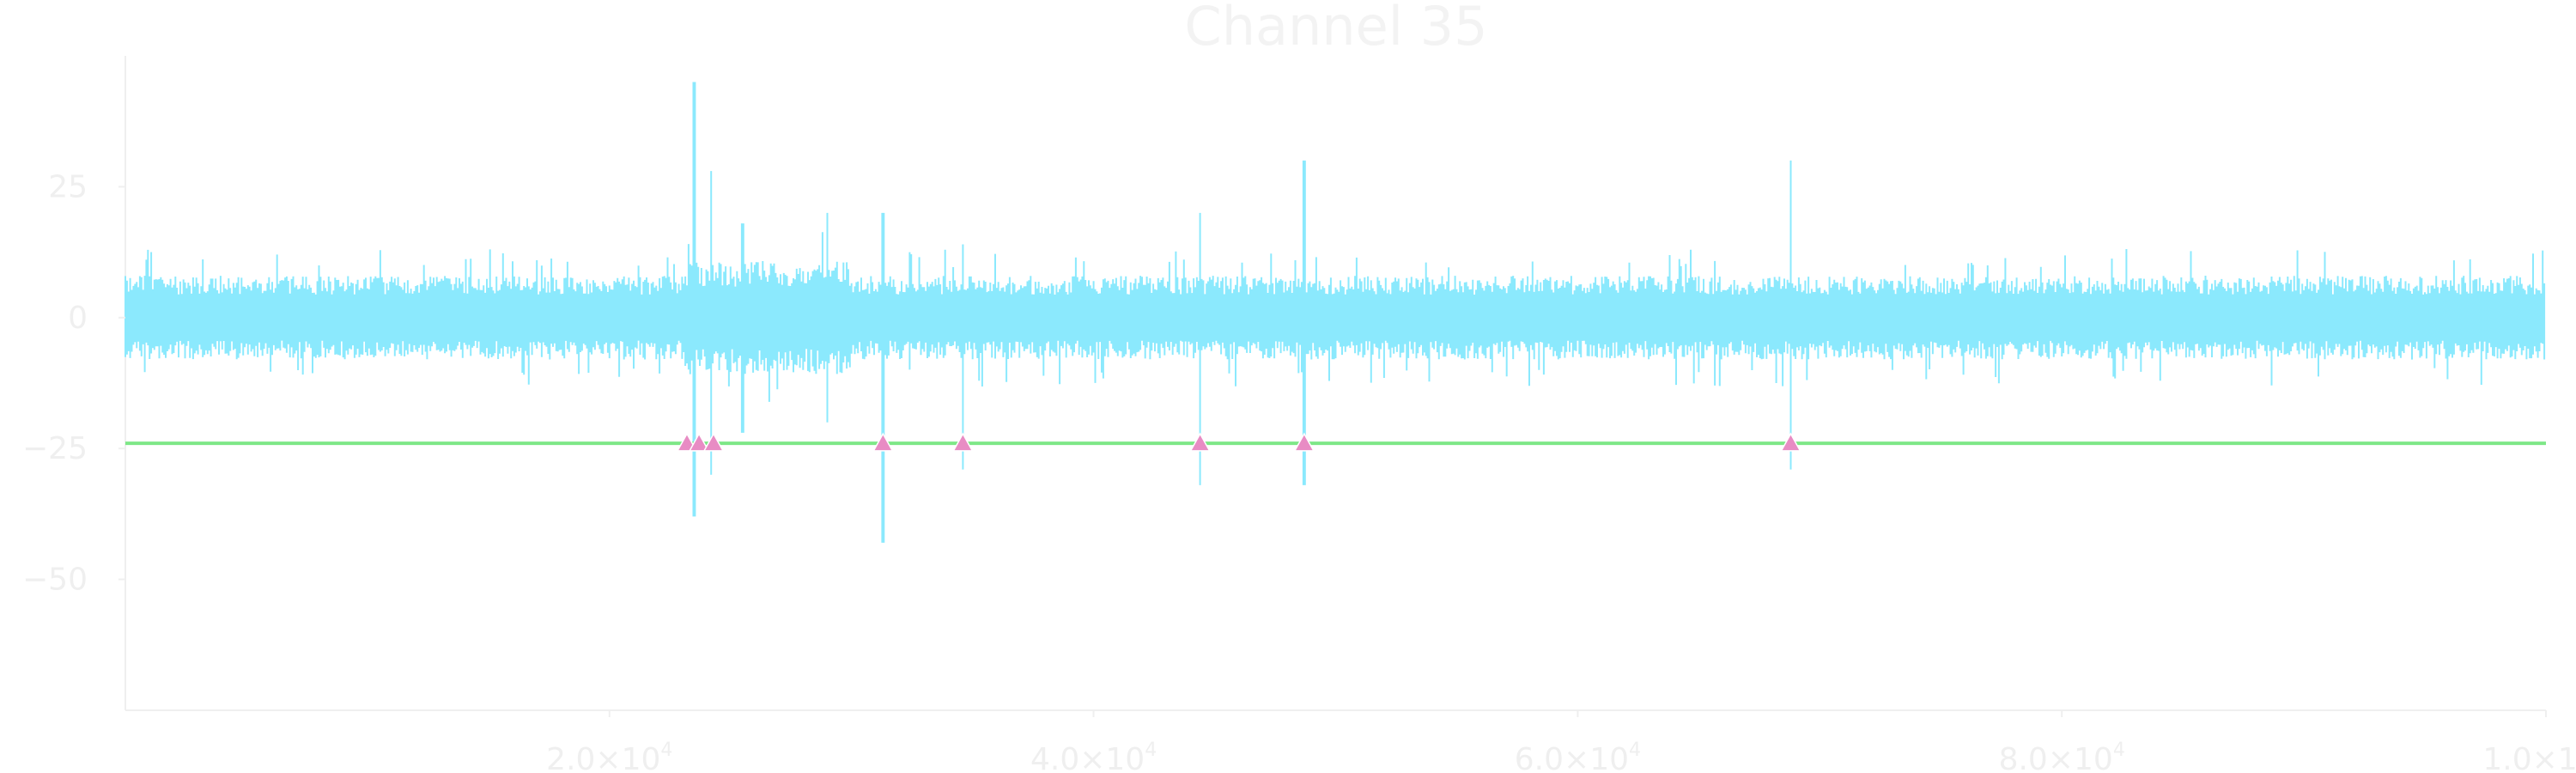  Describe the element at coordinates (2062, 756) in the screenshot. I see `x-tick-label: 8.0×104` at that location.